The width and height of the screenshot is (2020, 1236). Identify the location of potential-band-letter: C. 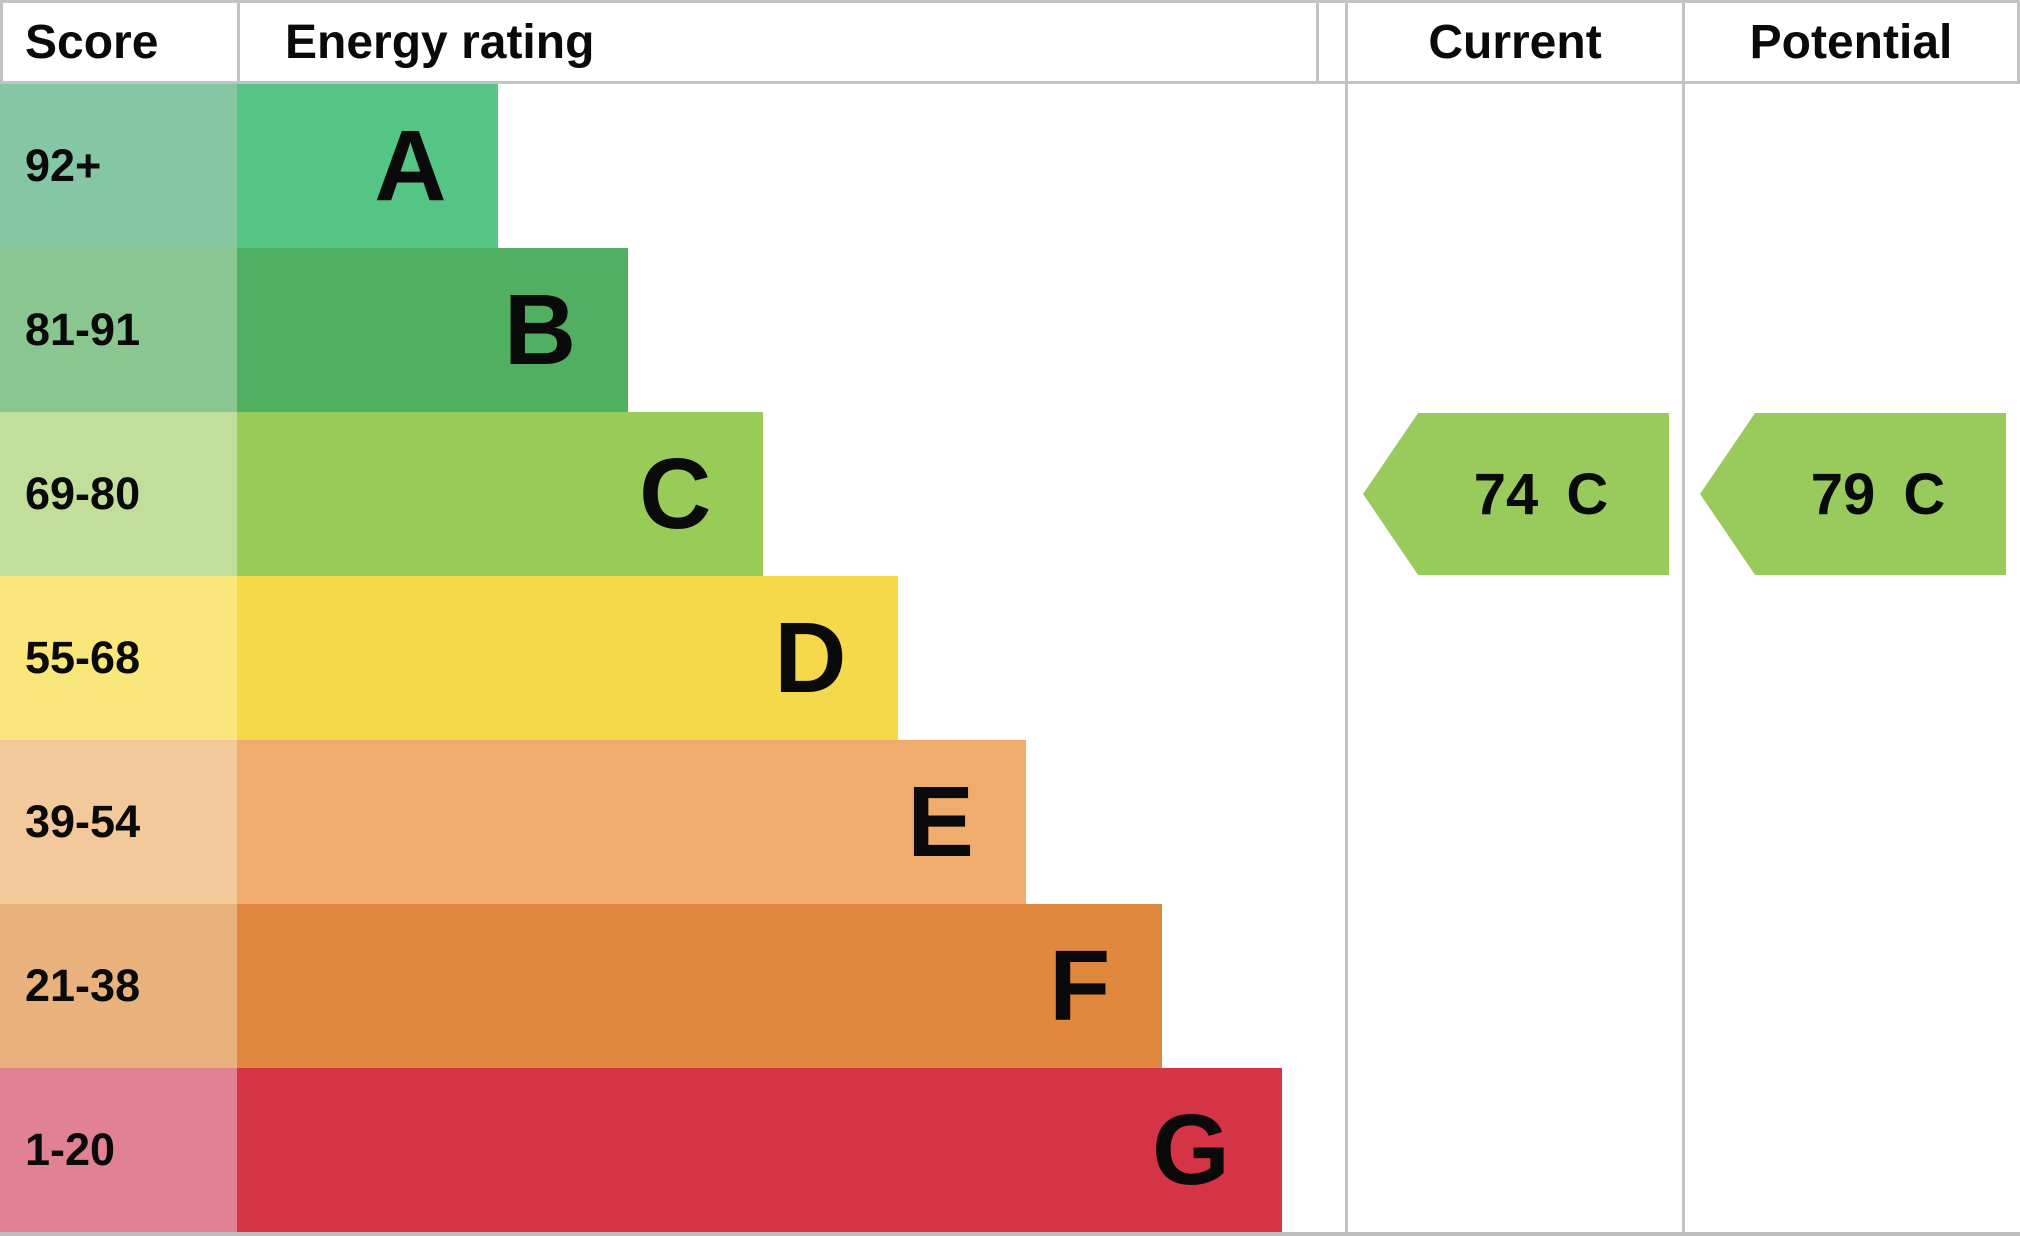
(1924, 494).